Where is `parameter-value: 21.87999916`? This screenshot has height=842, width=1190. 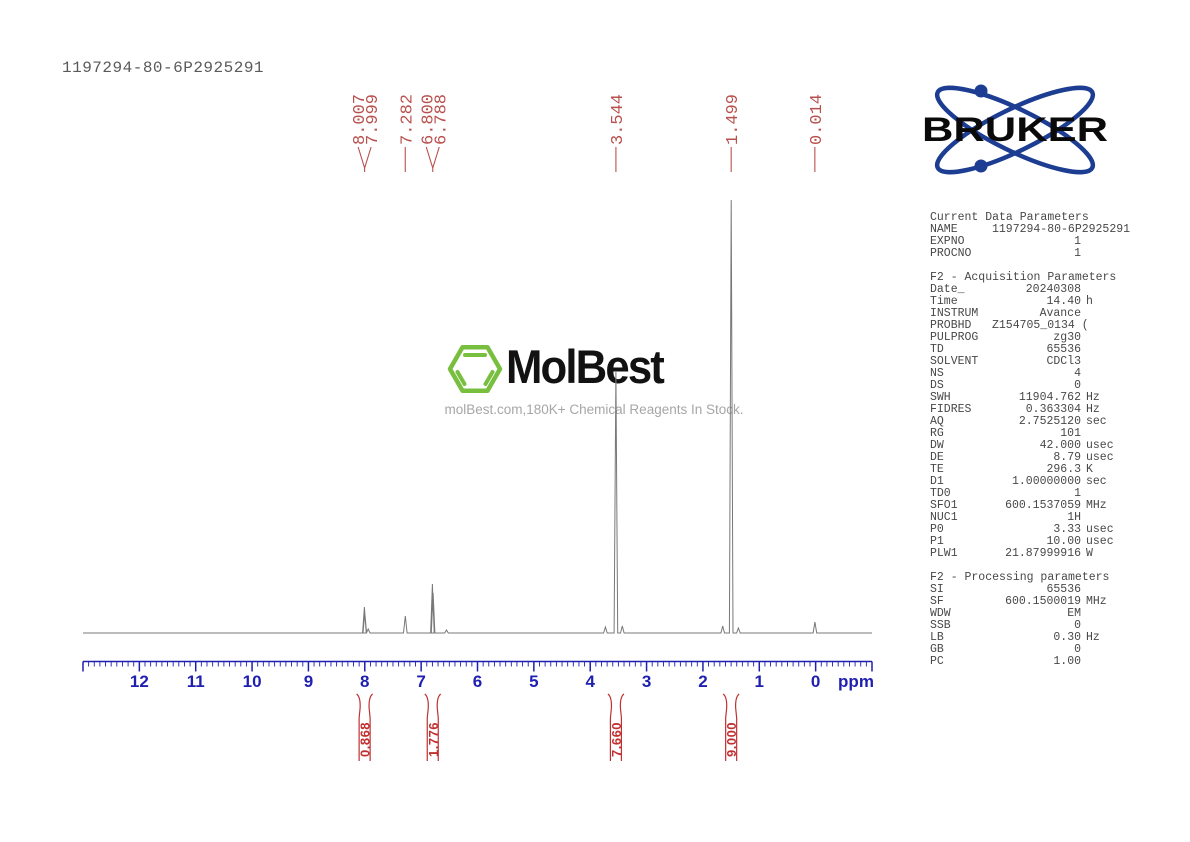 parameter-value: 21.87999916 is located at coordinates (1043, 553).